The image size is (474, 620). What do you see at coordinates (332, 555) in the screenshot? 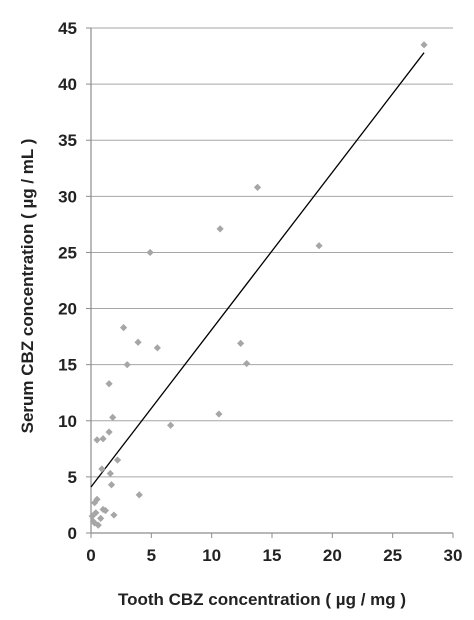
I see `x-tick-label-20: 20` at bounding box center [332, 555].